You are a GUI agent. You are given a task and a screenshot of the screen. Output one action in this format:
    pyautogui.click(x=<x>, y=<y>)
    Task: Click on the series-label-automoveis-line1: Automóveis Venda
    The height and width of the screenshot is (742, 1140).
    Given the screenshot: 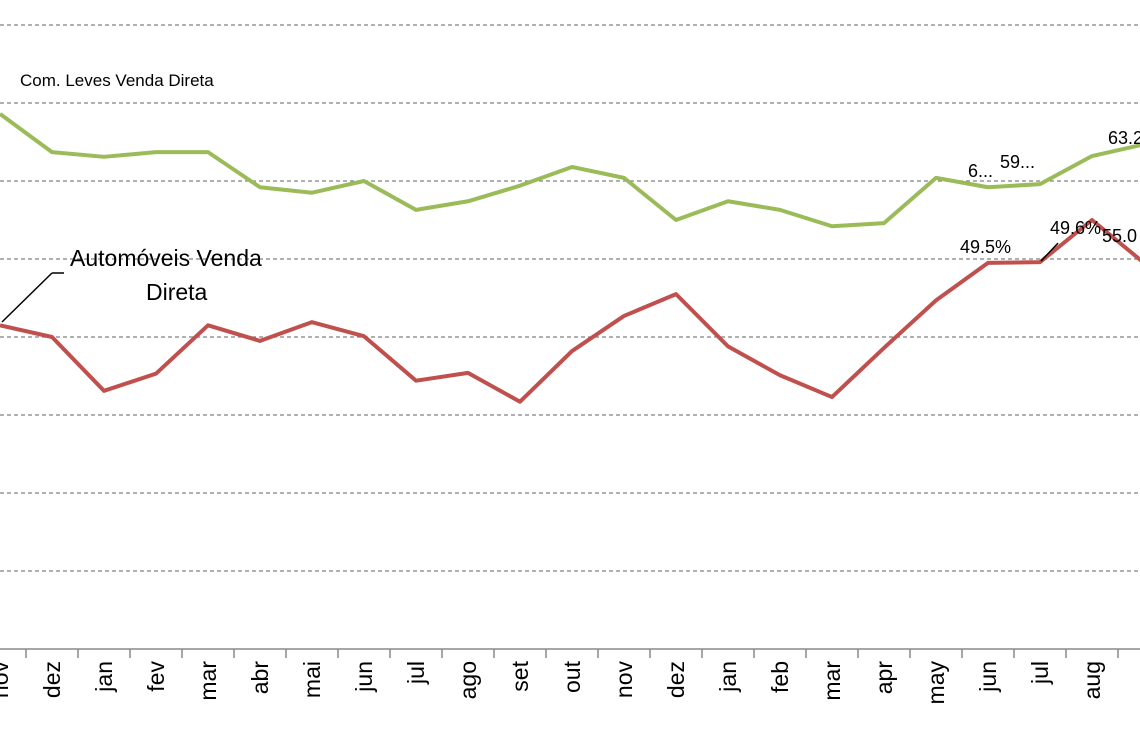 What is the action you would take?
    pyautogui.click(x=166, y=258)
    